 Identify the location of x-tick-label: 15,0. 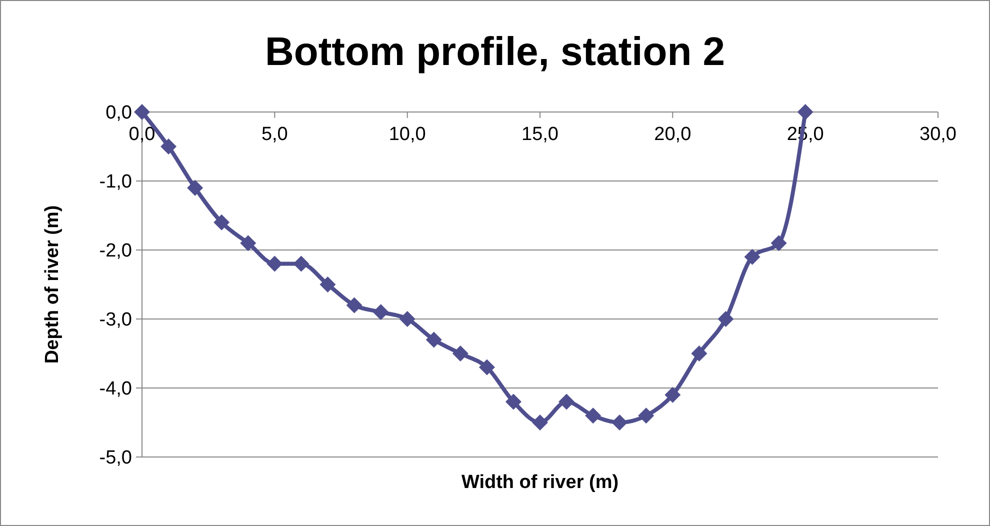
(540, 134).